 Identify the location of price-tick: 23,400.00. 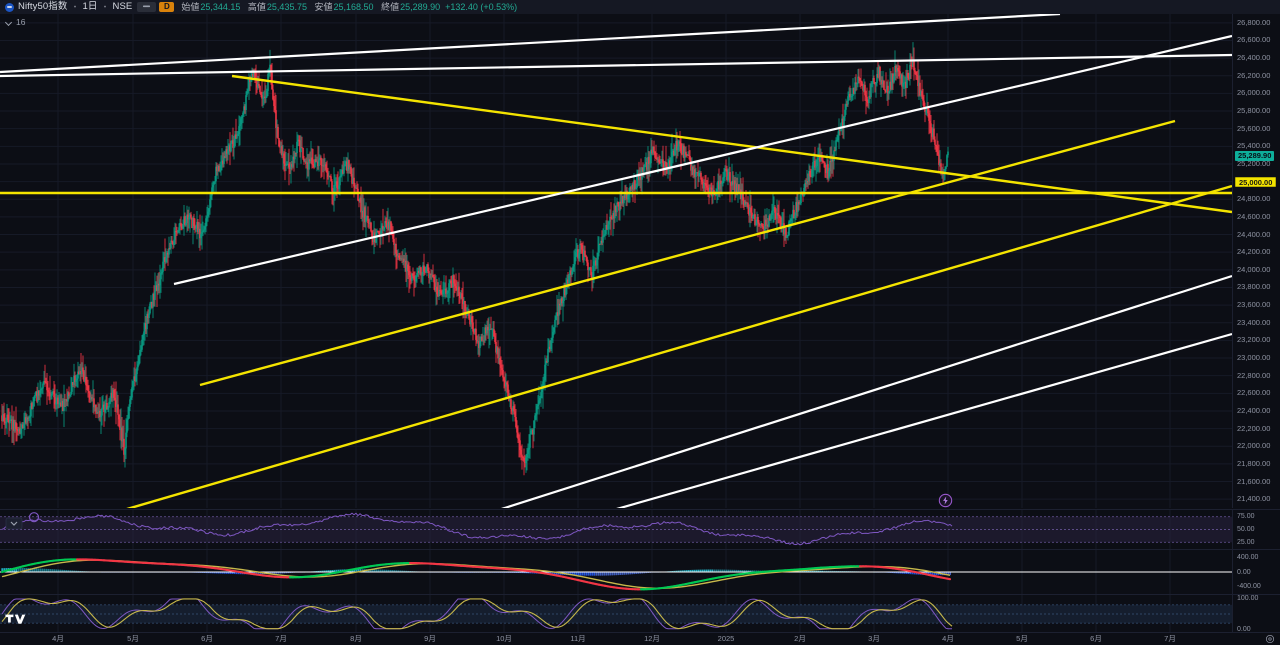
(1256, 323).